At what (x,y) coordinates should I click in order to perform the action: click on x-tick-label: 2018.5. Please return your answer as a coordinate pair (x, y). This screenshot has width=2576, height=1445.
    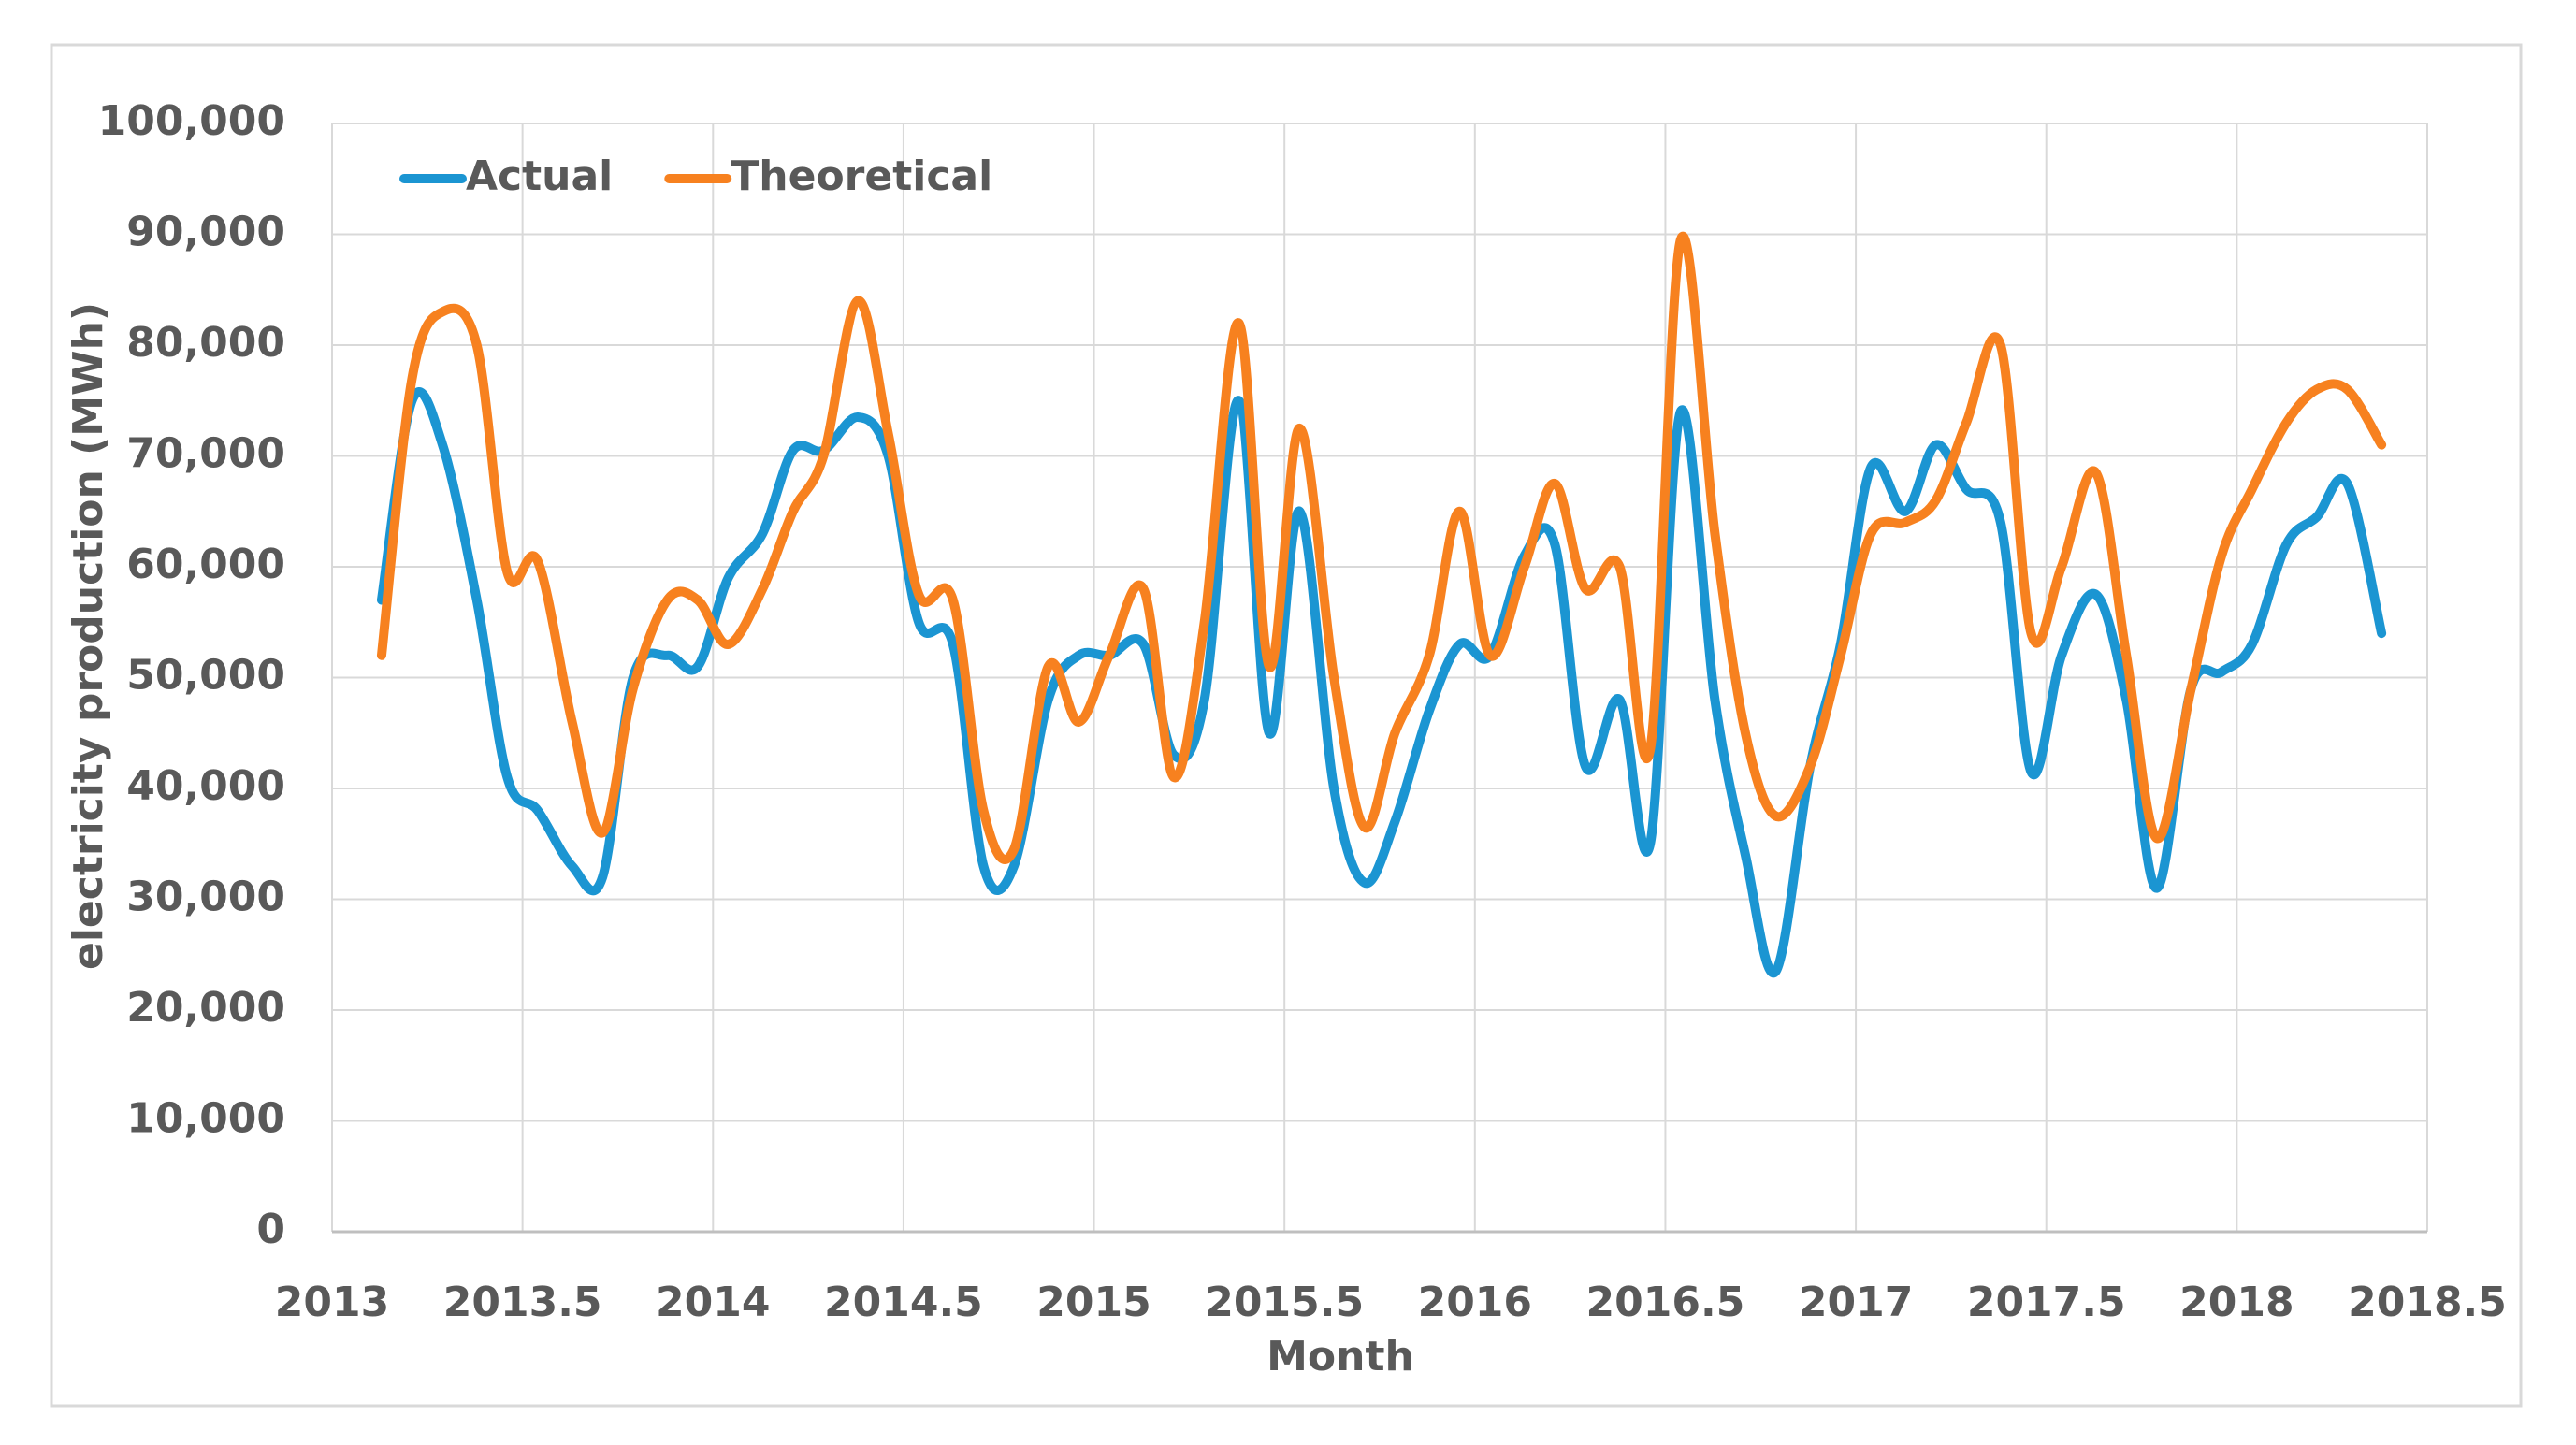
    Looking at the image, I should click on (2427, 1302).